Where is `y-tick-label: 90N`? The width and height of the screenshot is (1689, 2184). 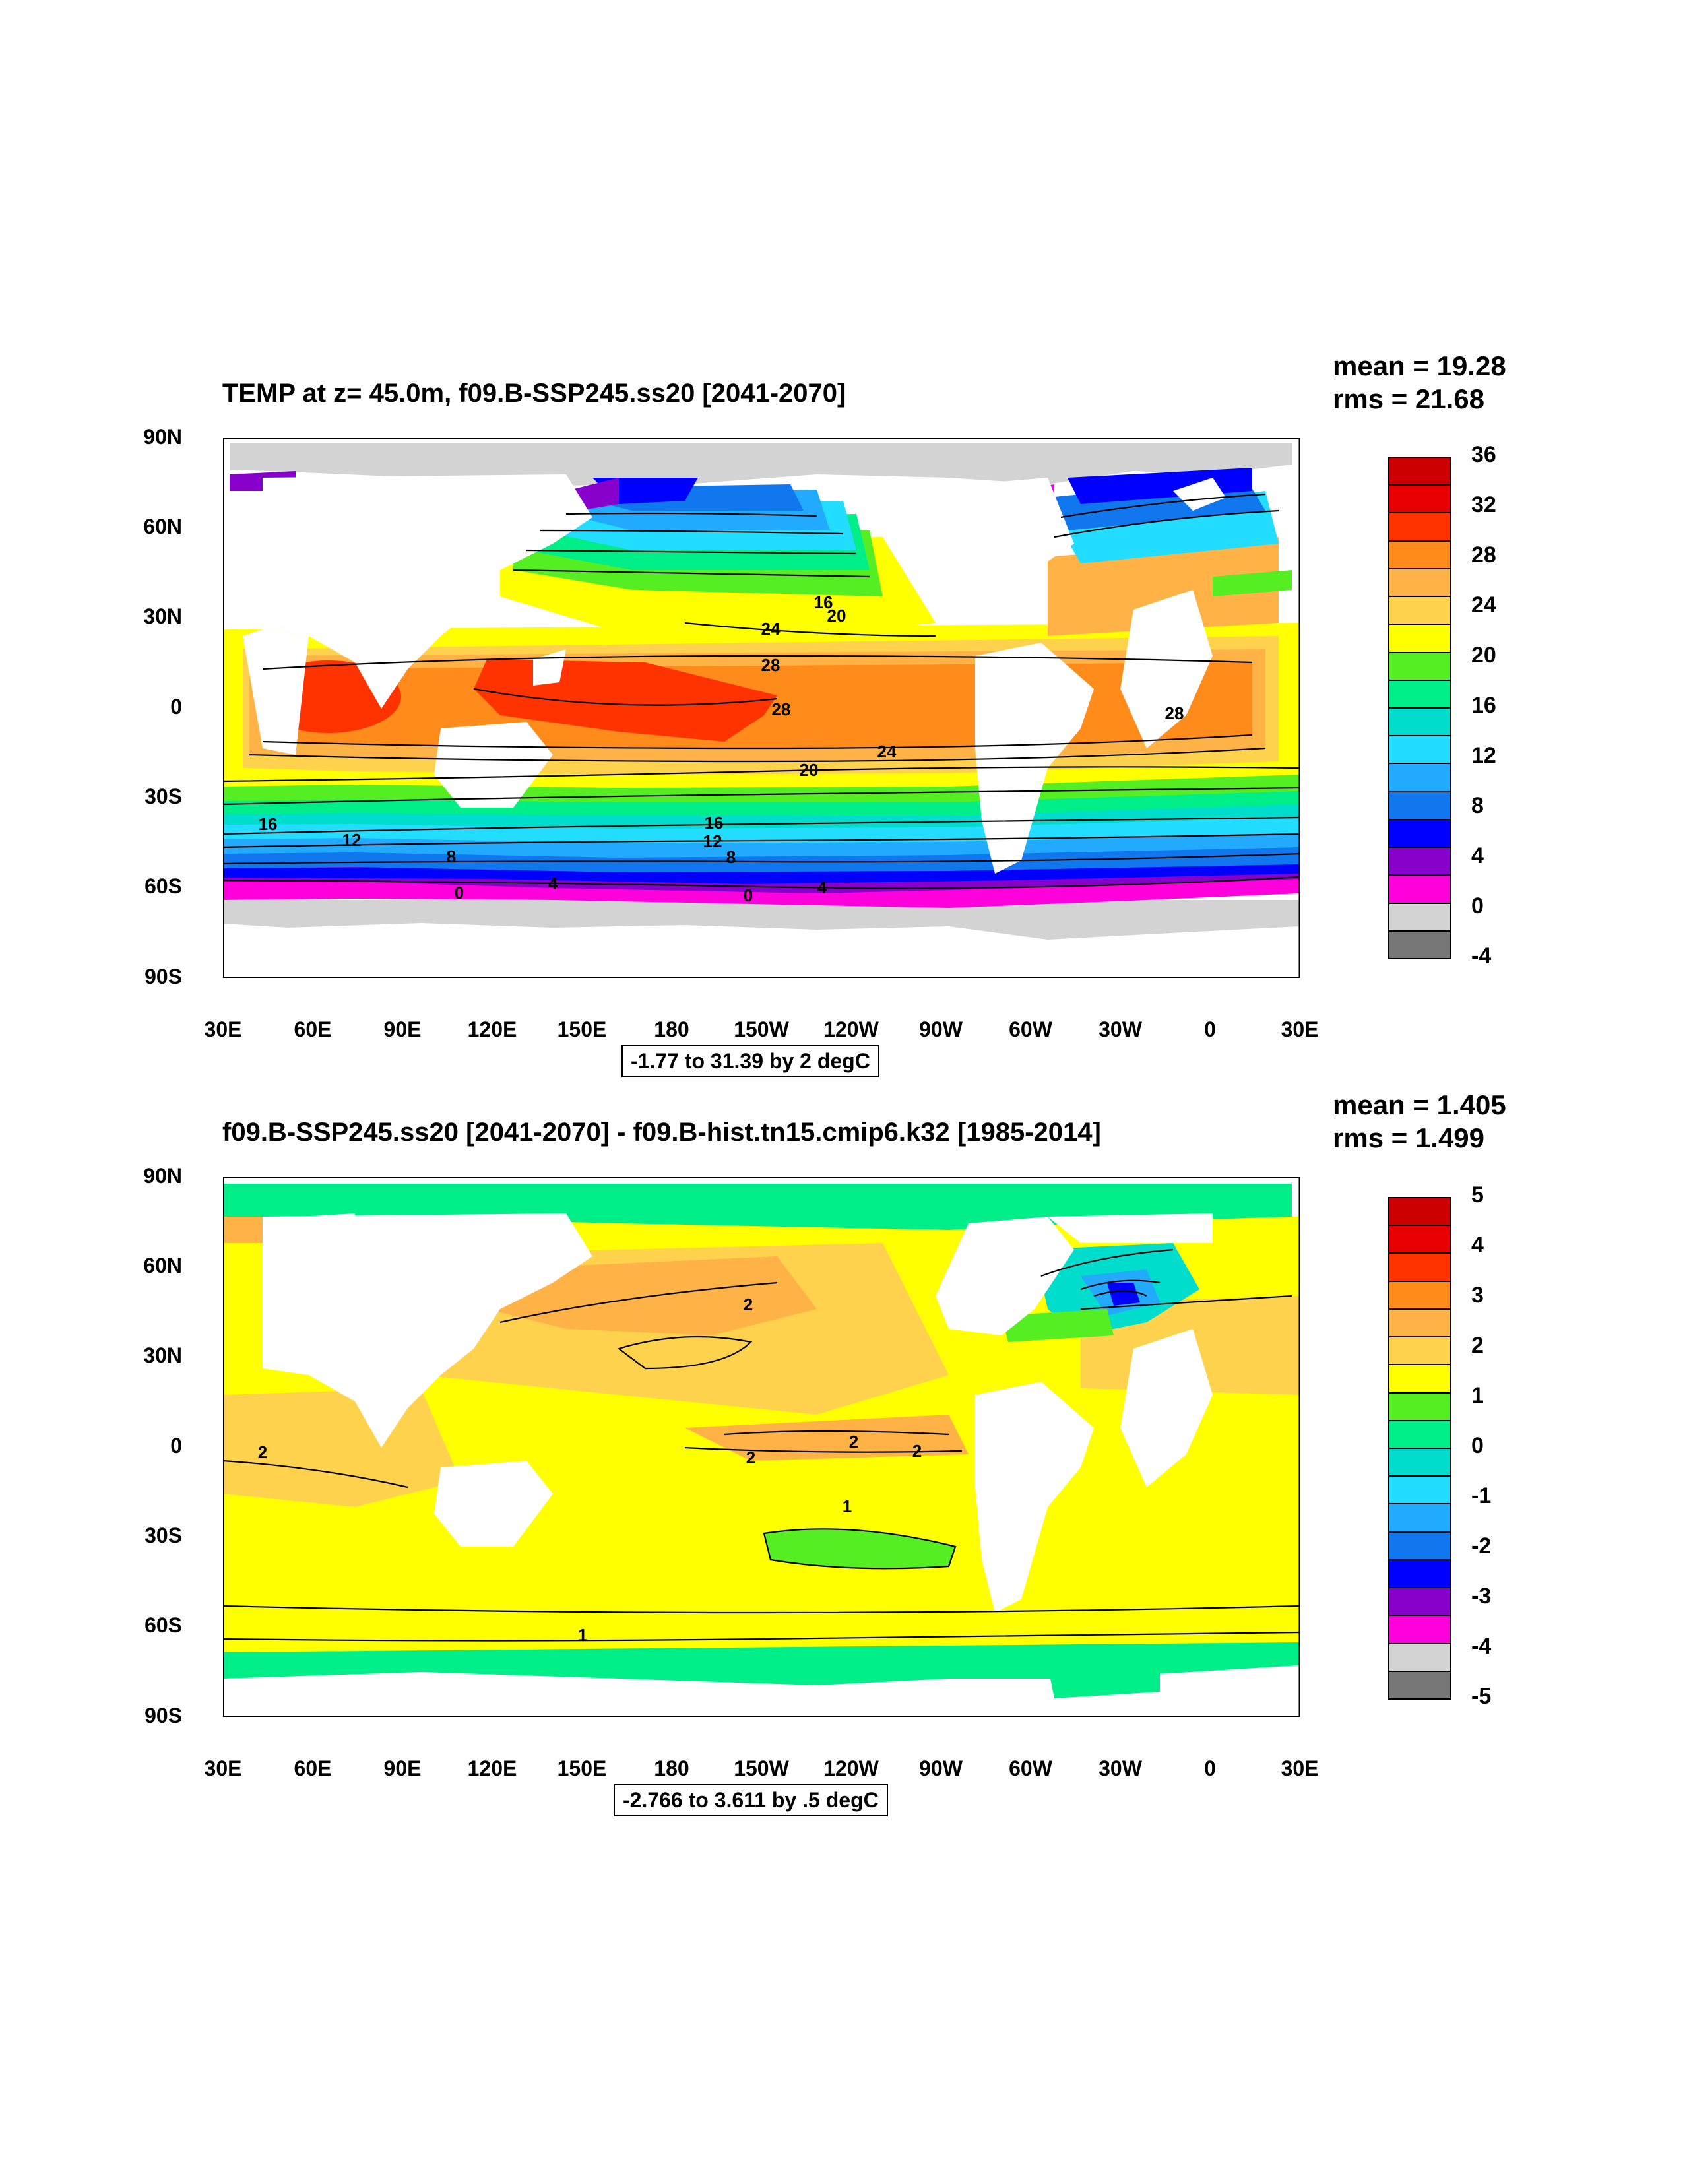
y-tick-label: 90N is located at coordinates (162, 437).